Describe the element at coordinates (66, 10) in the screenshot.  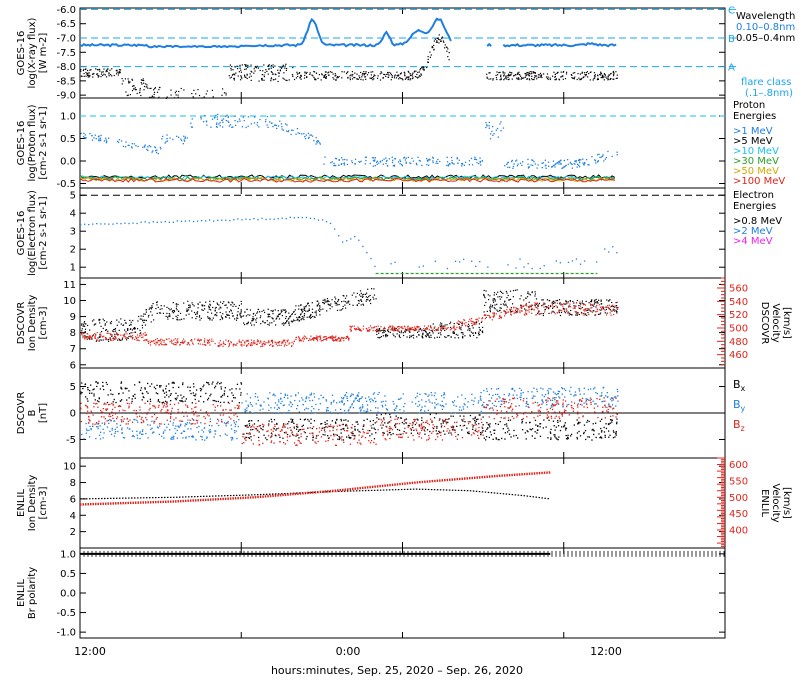
I see `y-tick-label: -6.0` at that location.